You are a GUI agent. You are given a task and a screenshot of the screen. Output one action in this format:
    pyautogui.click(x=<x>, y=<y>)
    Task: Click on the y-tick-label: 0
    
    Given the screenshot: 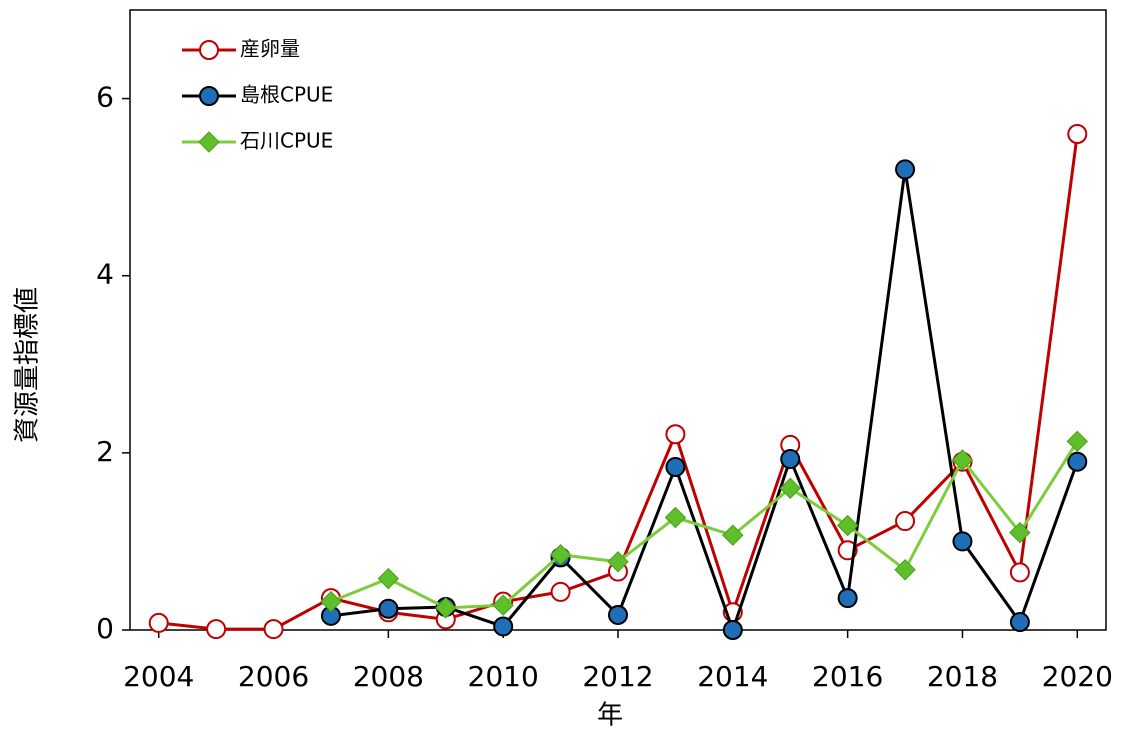 What is the action you would take?
    pyautogui.click(x=105, y=628)
    